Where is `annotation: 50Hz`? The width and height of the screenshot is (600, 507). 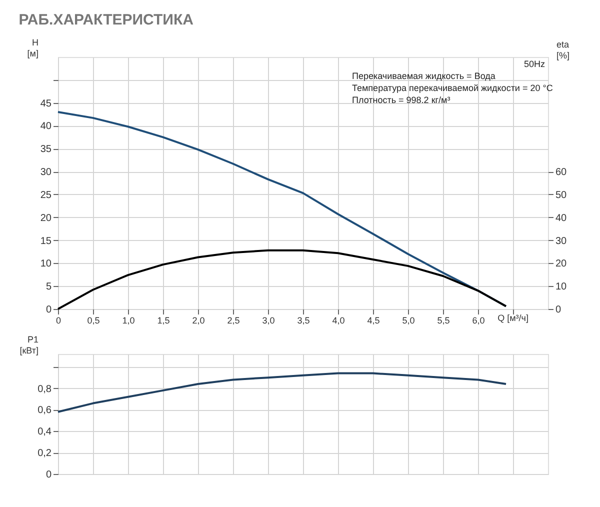 annotation: 50Hz is located at coordinates (535, 64).